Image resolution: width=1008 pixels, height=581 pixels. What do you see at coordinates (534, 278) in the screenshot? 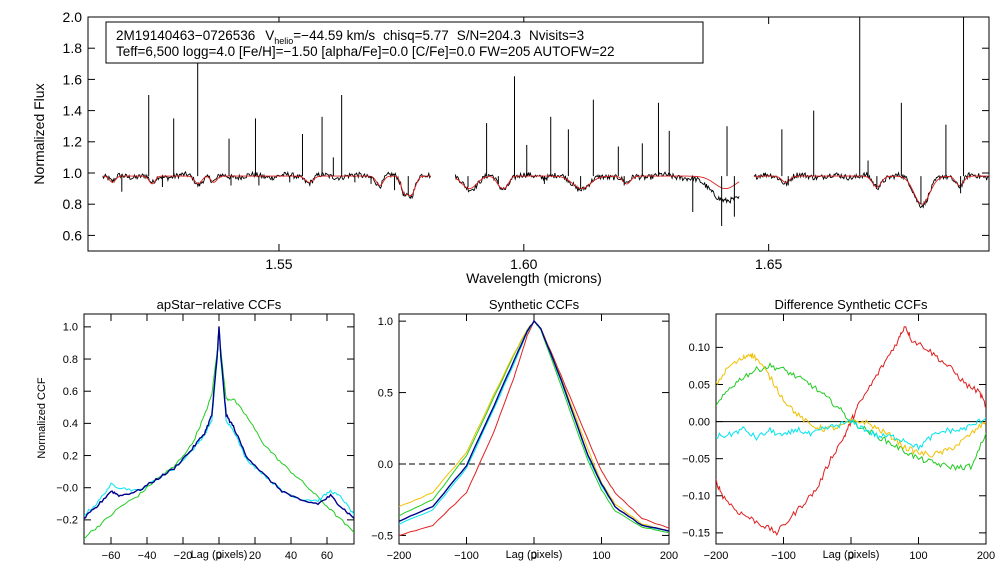
I see `spectrum-x-label: Wavelength (microns)` at bounding box center [534, 278].